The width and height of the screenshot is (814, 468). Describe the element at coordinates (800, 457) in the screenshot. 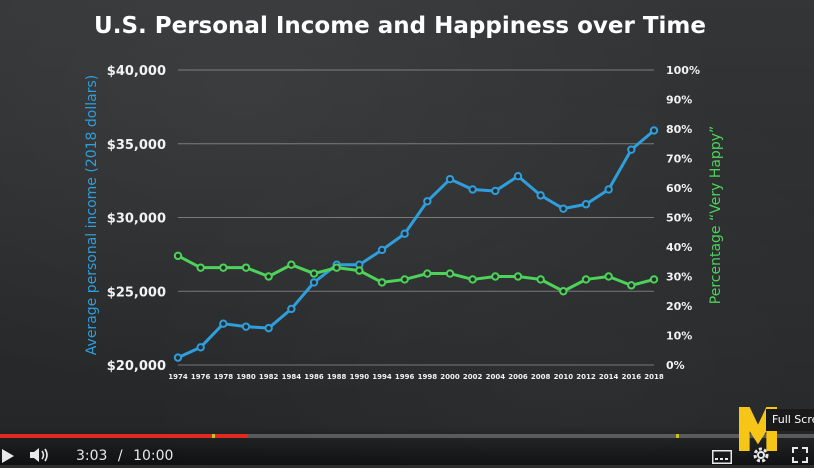

I see `fullscreen-icon` at that location.